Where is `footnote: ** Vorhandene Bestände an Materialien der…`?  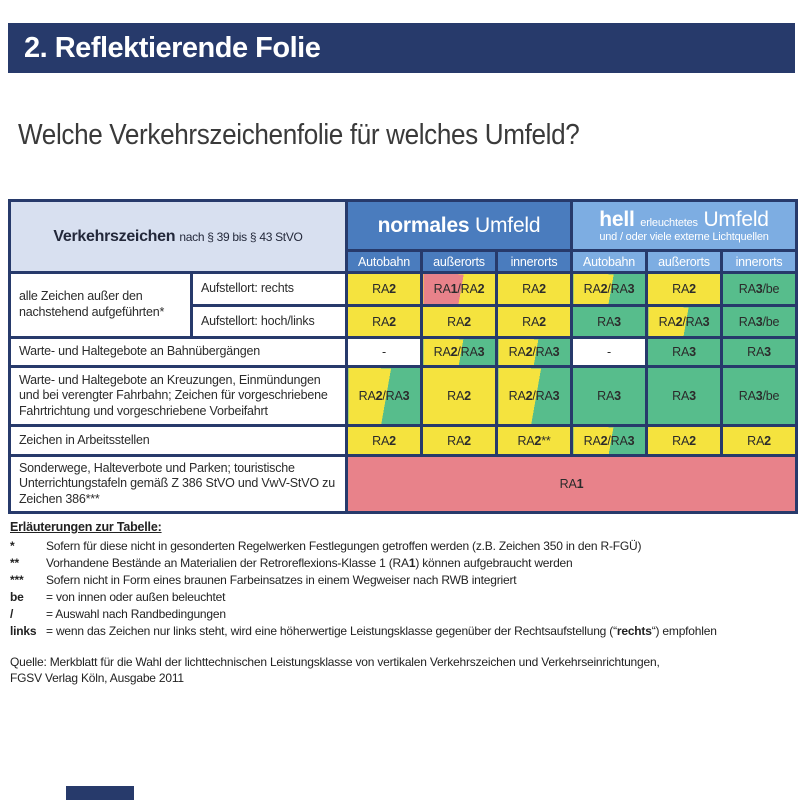 footnote: ** Vorhandene Bestände an Materialien der… is located at coordinates (402, 563).